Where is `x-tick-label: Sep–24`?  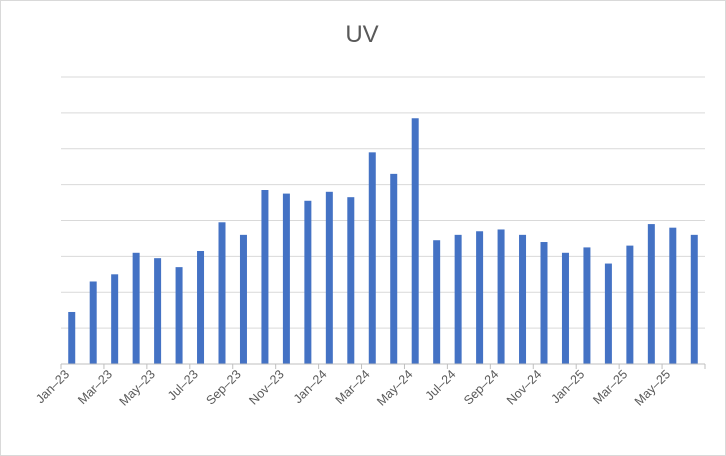
x-tick-label: Sep–24 is located at coordinates (481, 387).